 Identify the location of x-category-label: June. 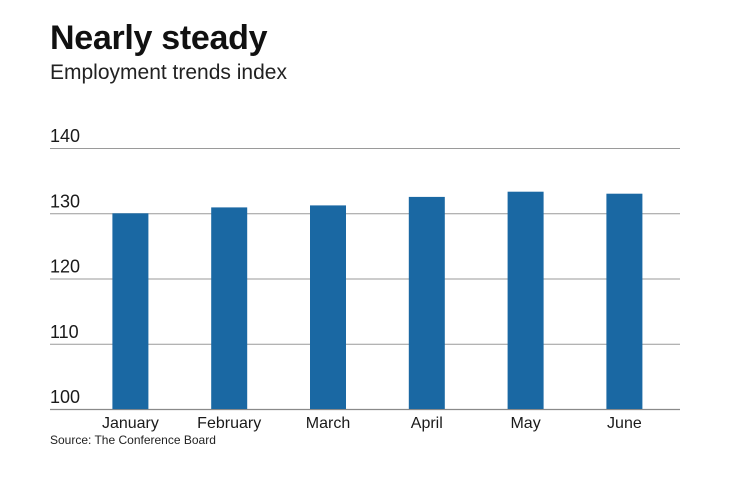
(624, 423).